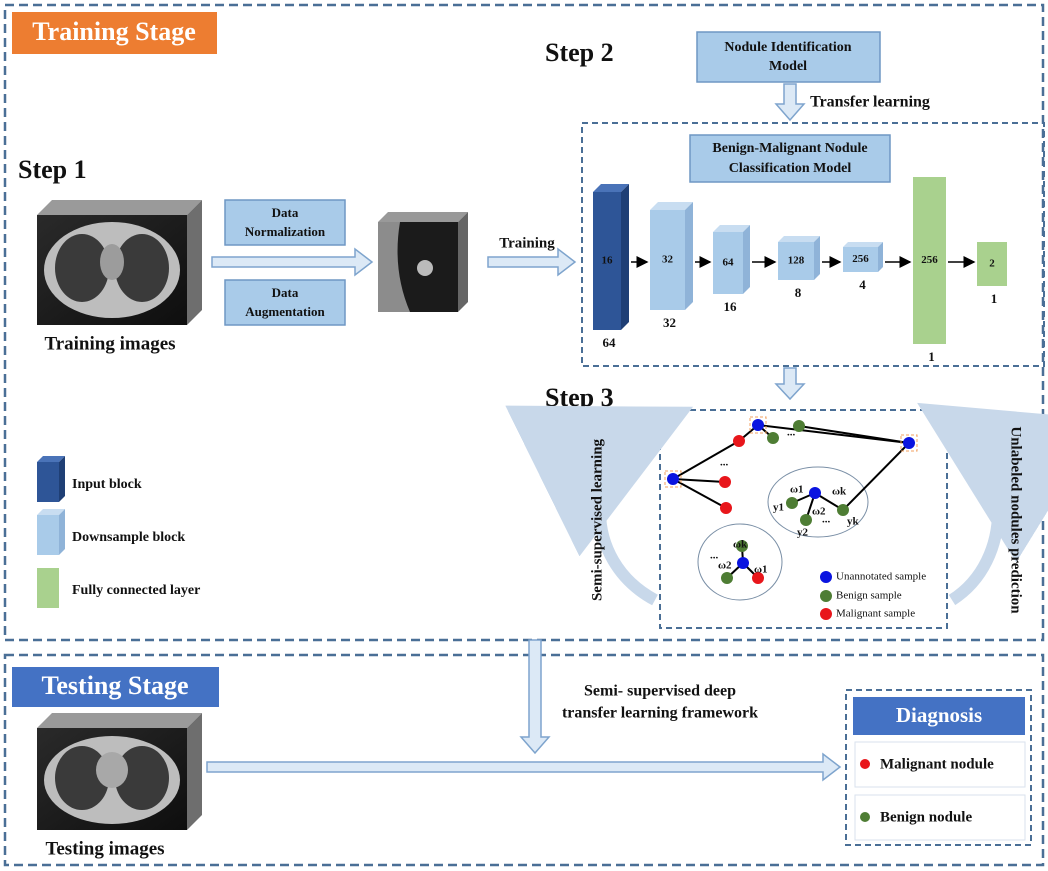  What do you see at coordinates (423, 262) in the screenshot?
I see `nodule-patch` at bounding box center [423, 262].